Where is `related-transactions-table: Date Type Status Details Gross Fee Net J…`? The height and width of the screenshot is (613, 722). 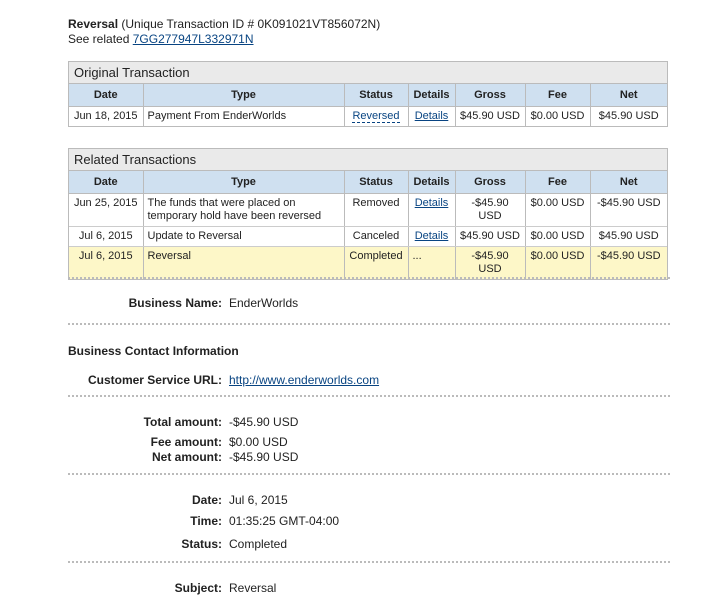 related-transactions-table: Date Type Status Details Gross Fee Net J… is located at coordinates (368, 225).